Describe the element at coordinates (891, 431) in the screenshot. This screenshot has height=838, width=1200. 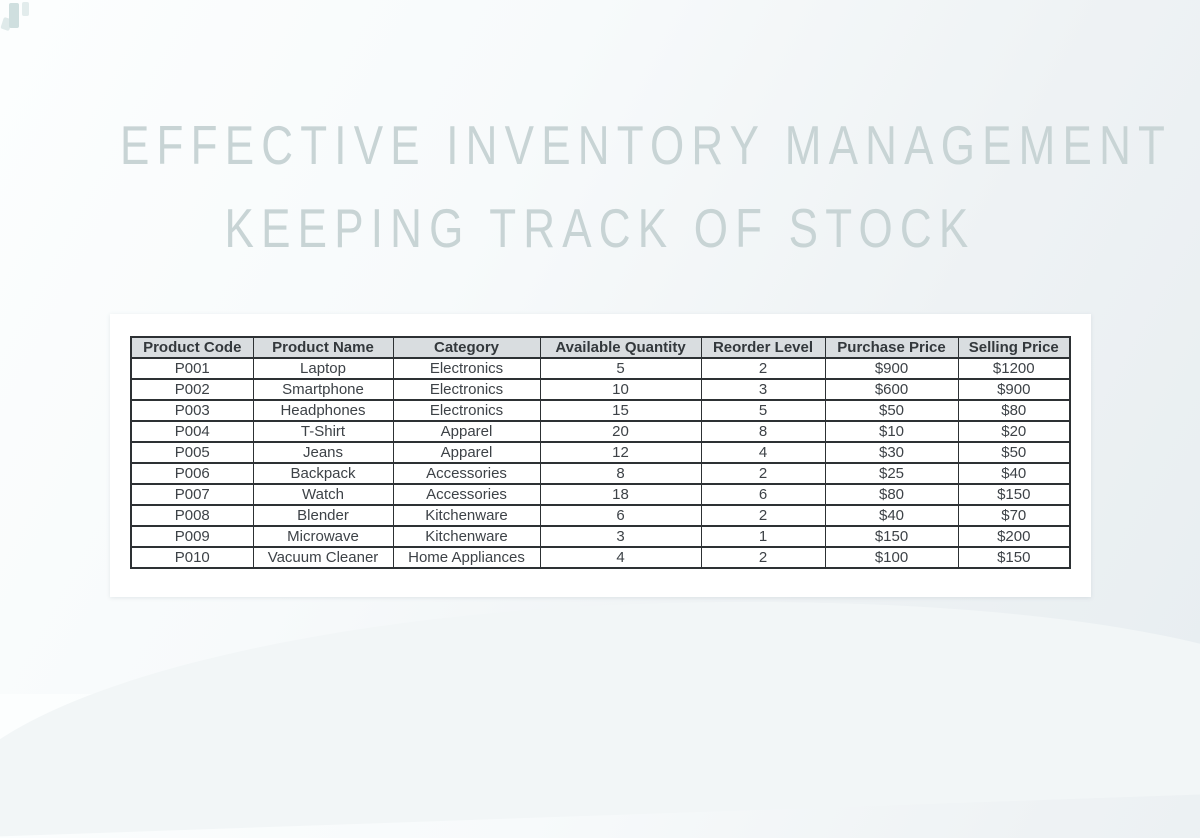
I see `table-cell: $10` at that location.